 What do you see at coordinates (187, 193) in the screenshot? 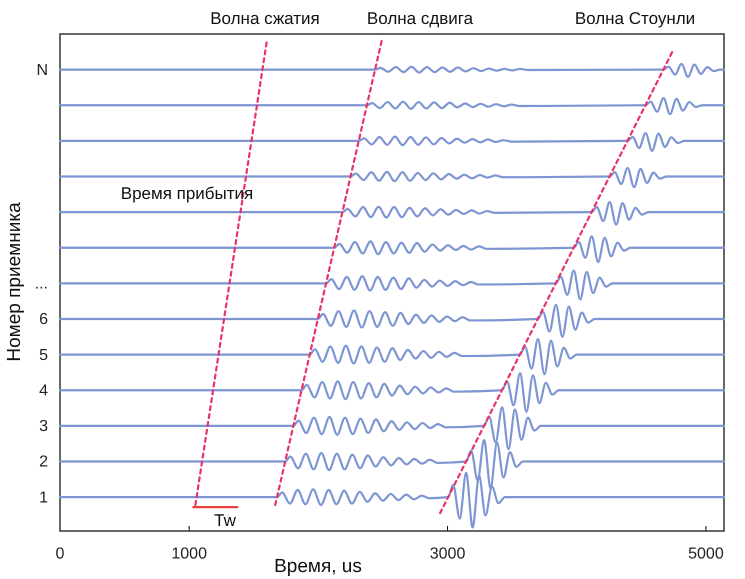
I see `annotation: Время прибытия` at bounding box center [187, 193].